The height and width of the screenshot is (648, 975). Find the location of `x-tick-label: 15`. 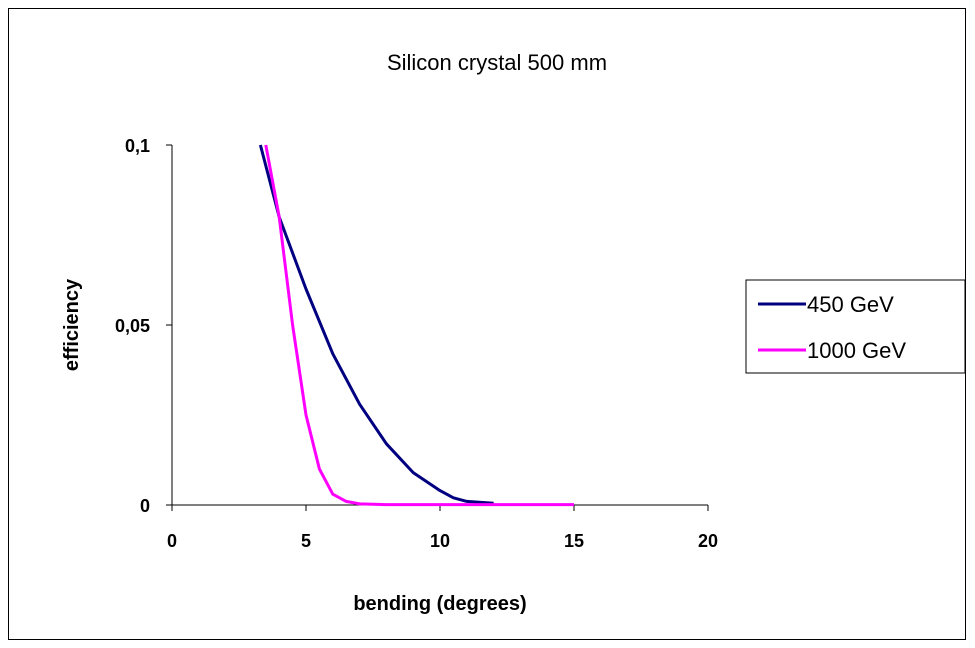

x-tick-label: 15 is located at coordinates (574, 541).